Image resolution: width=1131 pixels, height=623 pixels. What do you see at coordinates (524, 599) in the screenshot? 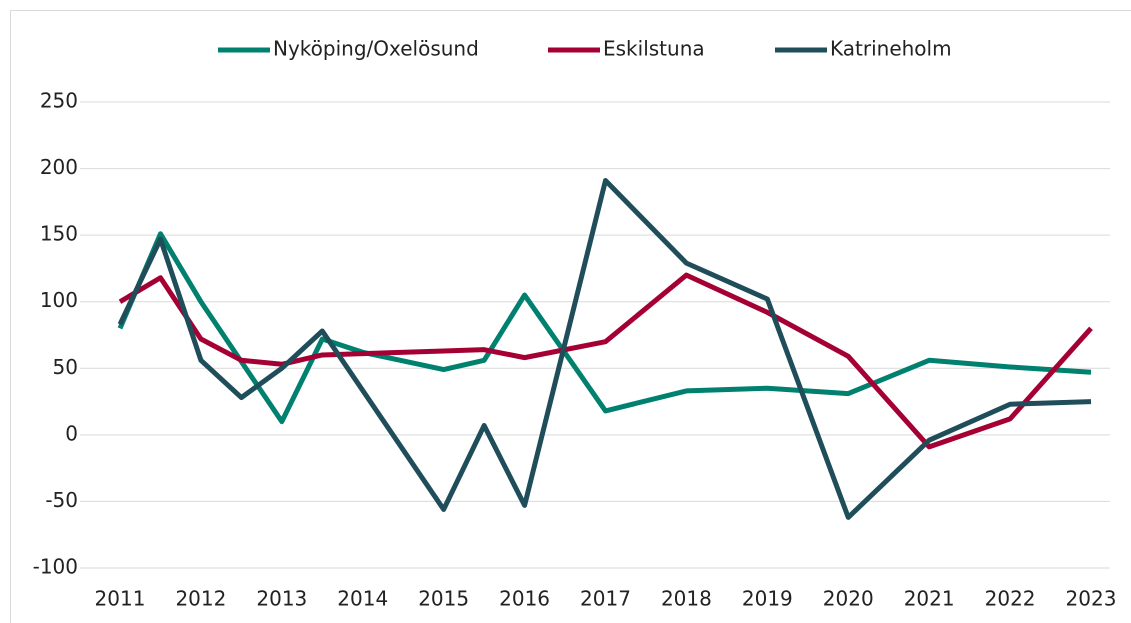
I see `x-tick-label: 2016` at bounding box center [524, 599].